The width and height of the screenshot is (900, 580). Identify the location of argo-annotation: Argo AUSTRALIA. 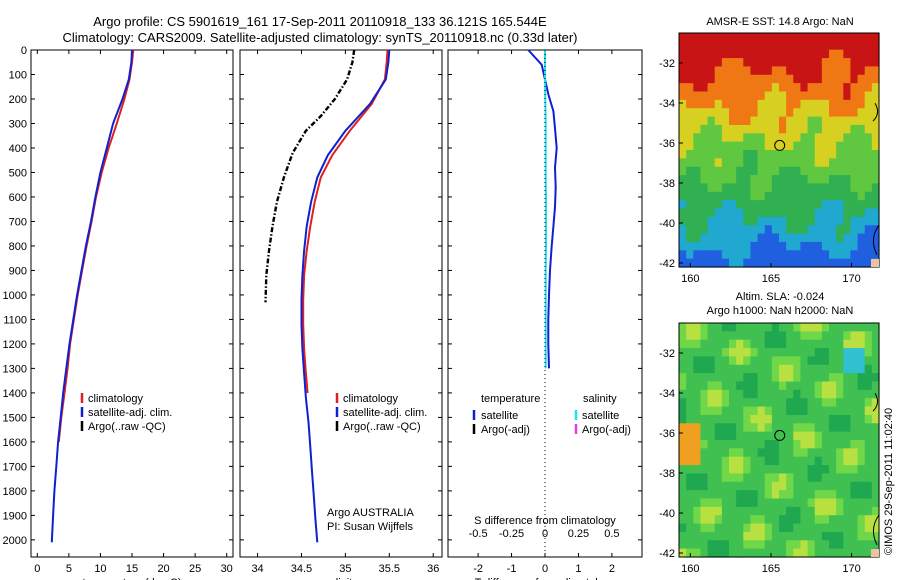
(370, 513).